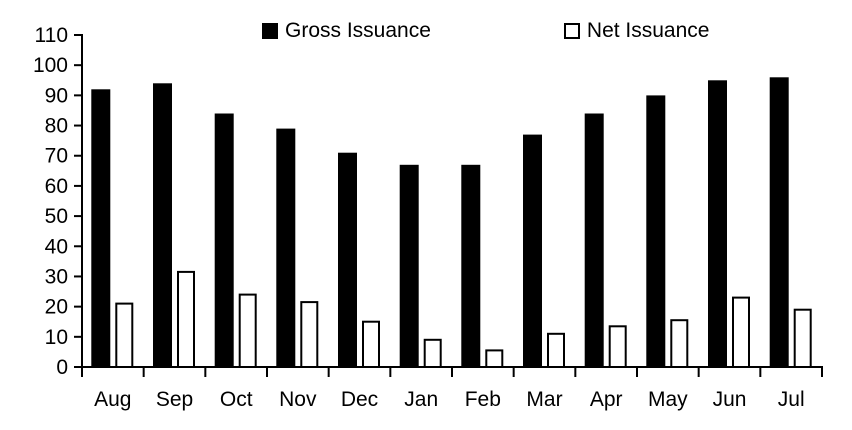  What do you see at coordinates (371, 344) in the screenshot?
I see `bar-net-dec` at bounding box center [371, 344].